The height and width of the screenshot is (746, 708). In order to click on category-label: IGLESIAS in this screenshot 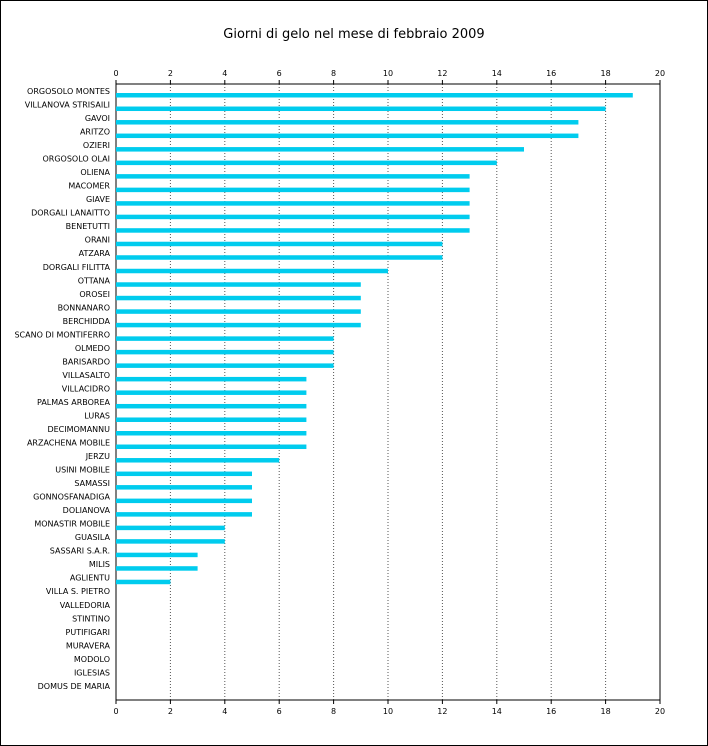, I will do `click(92, 672)`.